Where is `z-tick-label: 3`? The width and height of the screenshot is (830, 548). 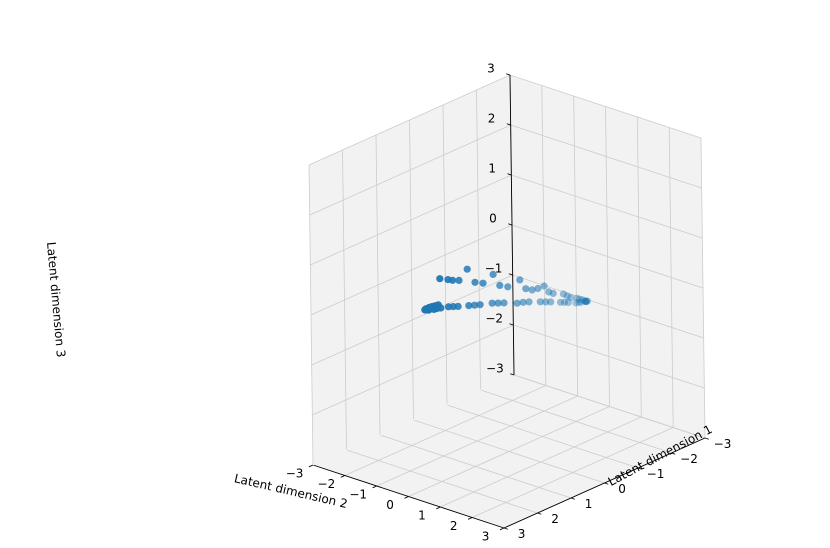
z-tick-label: 3 is located at coordinates (491, 69).